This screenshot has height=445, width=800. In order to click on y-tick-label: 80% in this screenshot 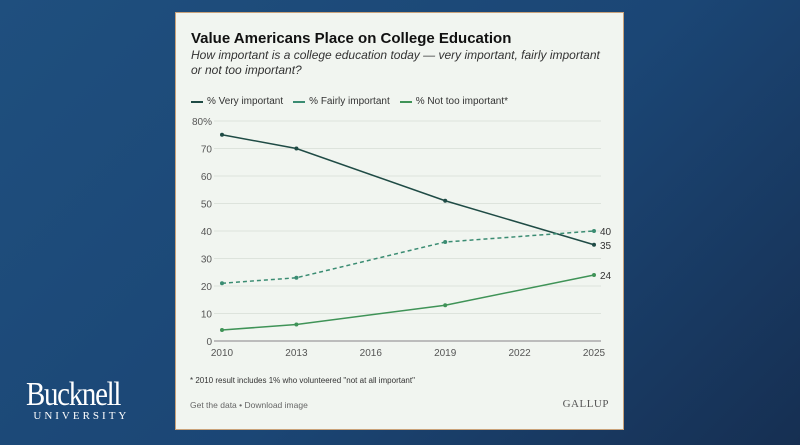, I will do `click(202, 122)`.